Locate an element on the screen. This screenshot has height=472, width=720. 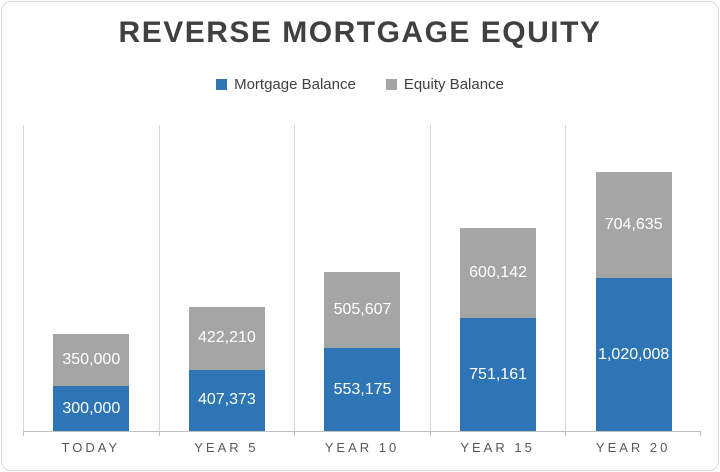
equity-segment-year-10: 505,607 is located at coordinates (362, 310).